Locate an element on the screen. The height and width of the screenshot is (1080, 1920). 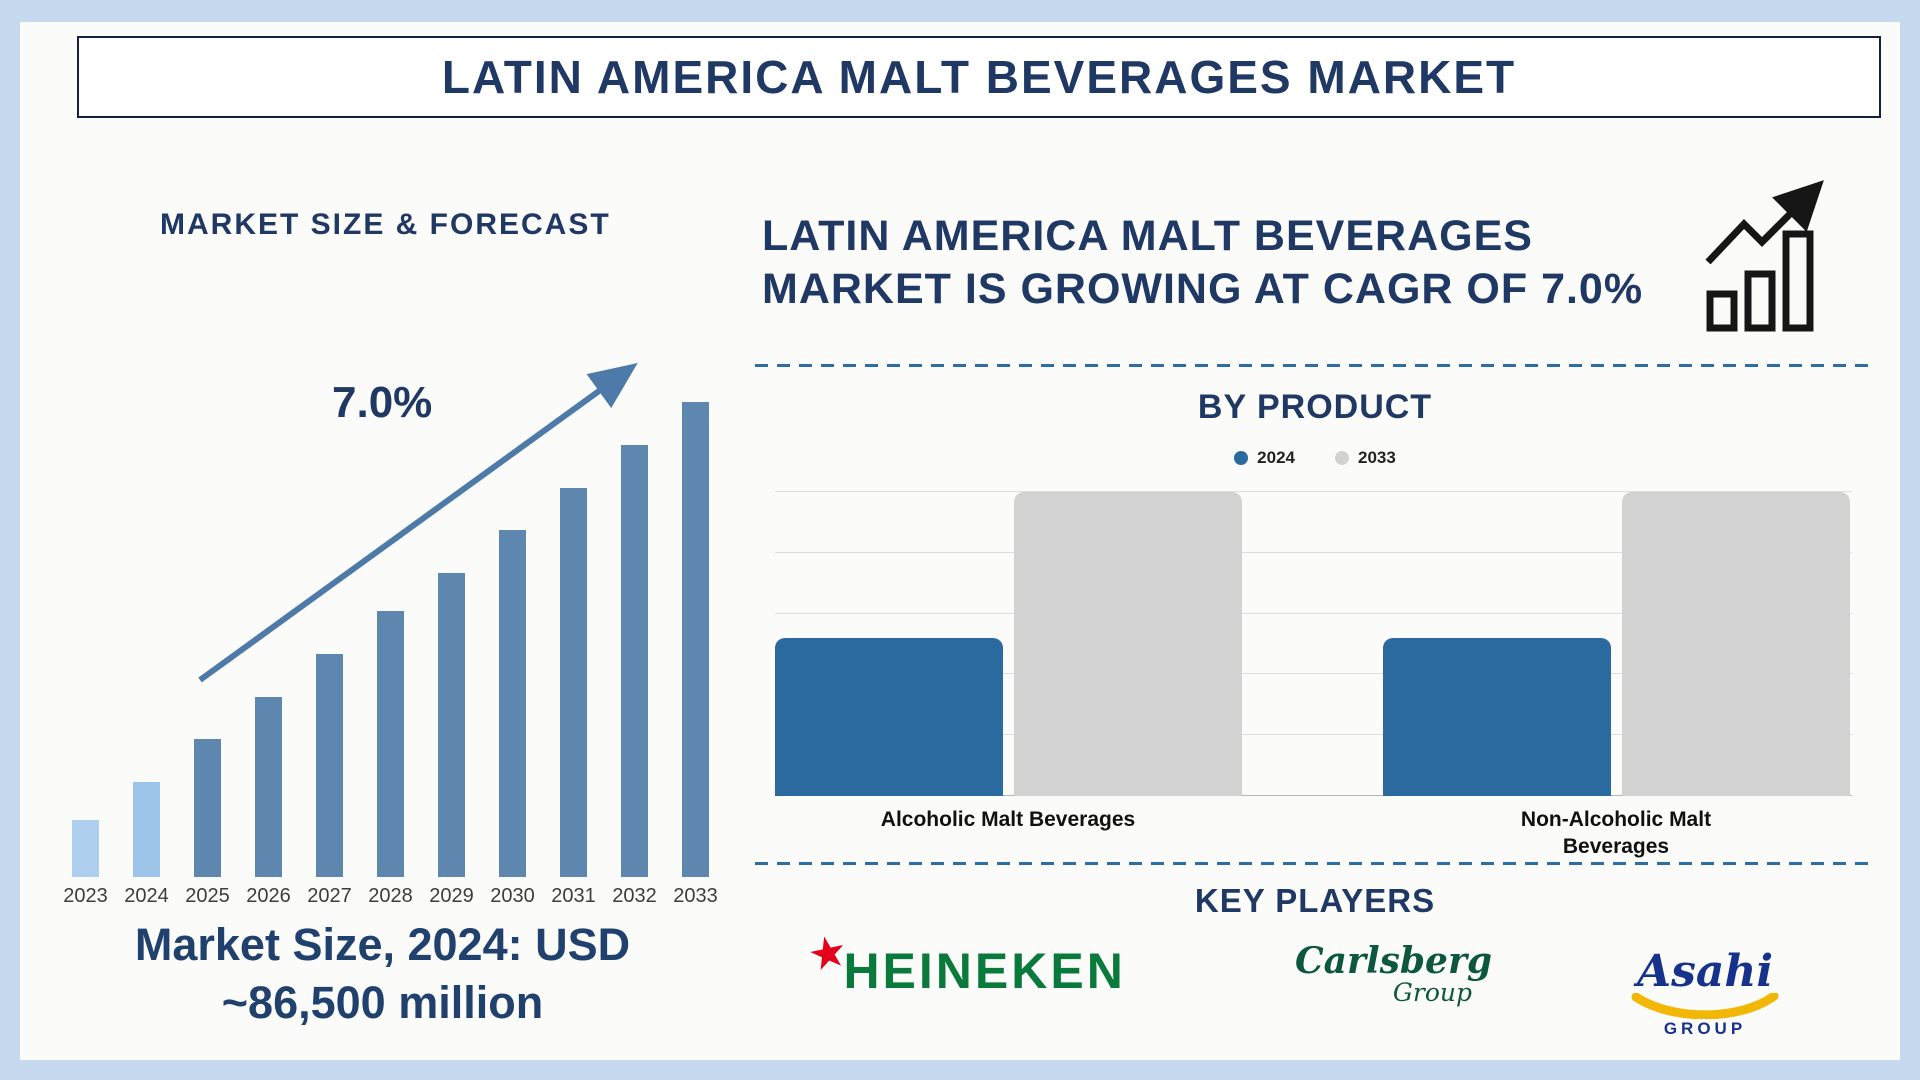
asahi-logo: Asahi GROUP is located at coordinates (1705, 992).